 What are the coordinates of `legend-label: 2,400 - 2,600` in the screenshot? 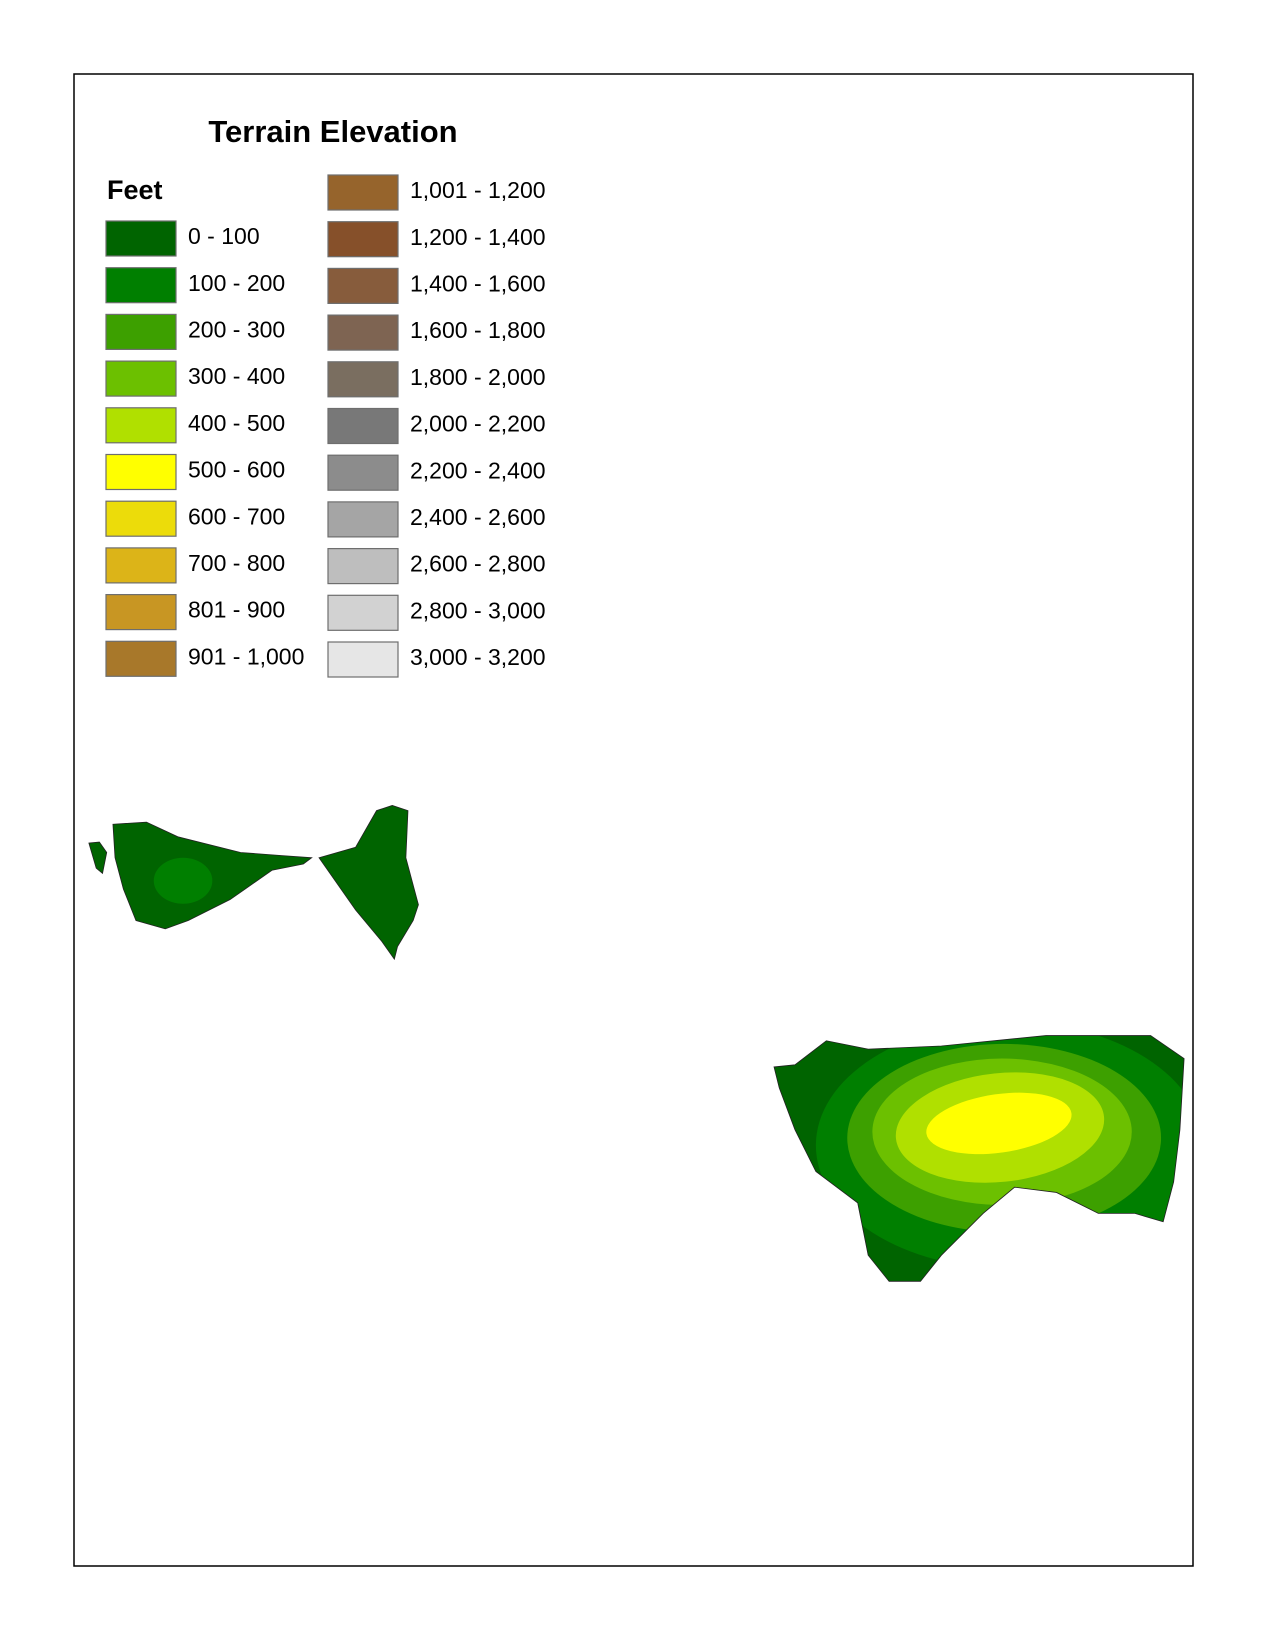 It's located at (478, 517).